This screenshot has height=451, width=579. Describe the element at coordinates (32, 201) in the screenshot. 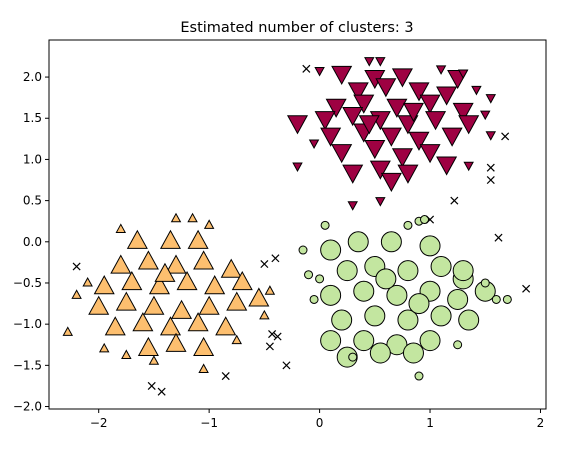

I see `y-tick-label-5: 0.5` at that location.